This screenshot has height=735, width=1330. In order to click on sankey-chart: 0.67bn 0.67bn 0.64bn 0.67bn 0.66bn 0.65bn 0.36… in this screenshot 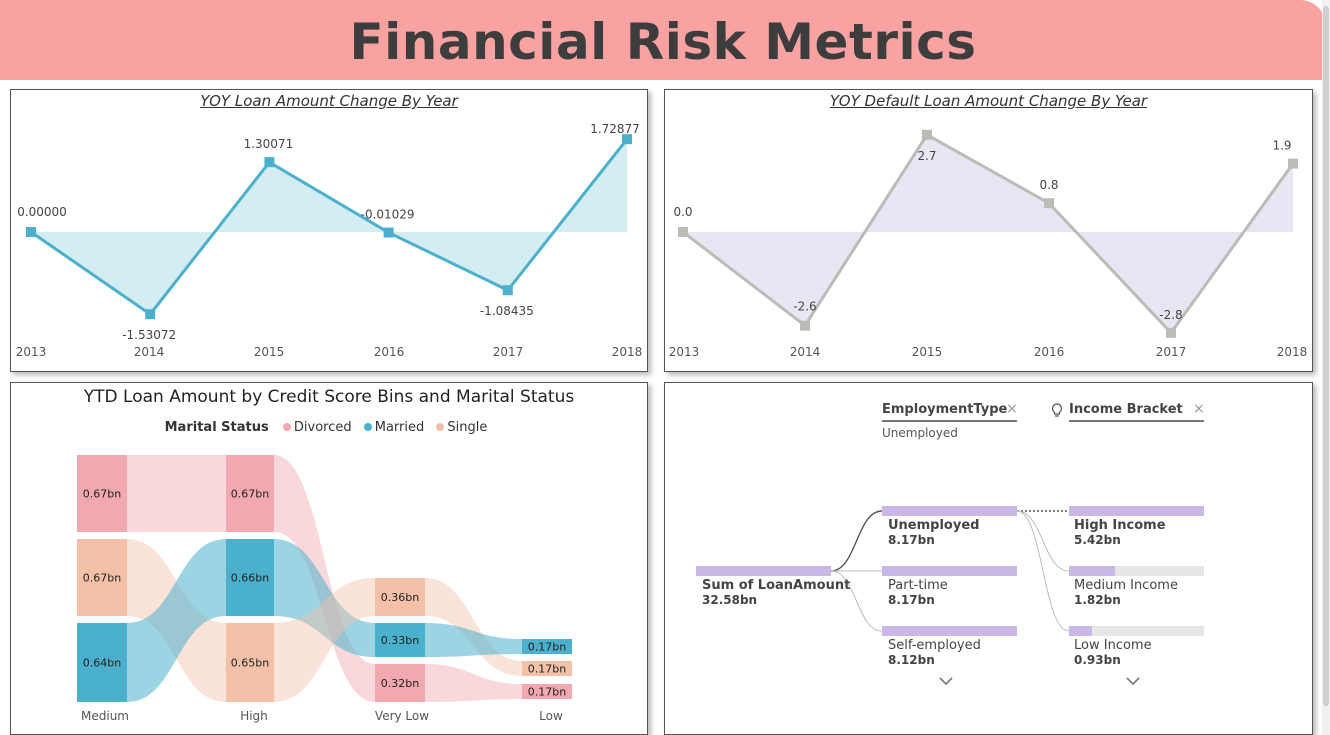, I will do `click(324, 589)`.